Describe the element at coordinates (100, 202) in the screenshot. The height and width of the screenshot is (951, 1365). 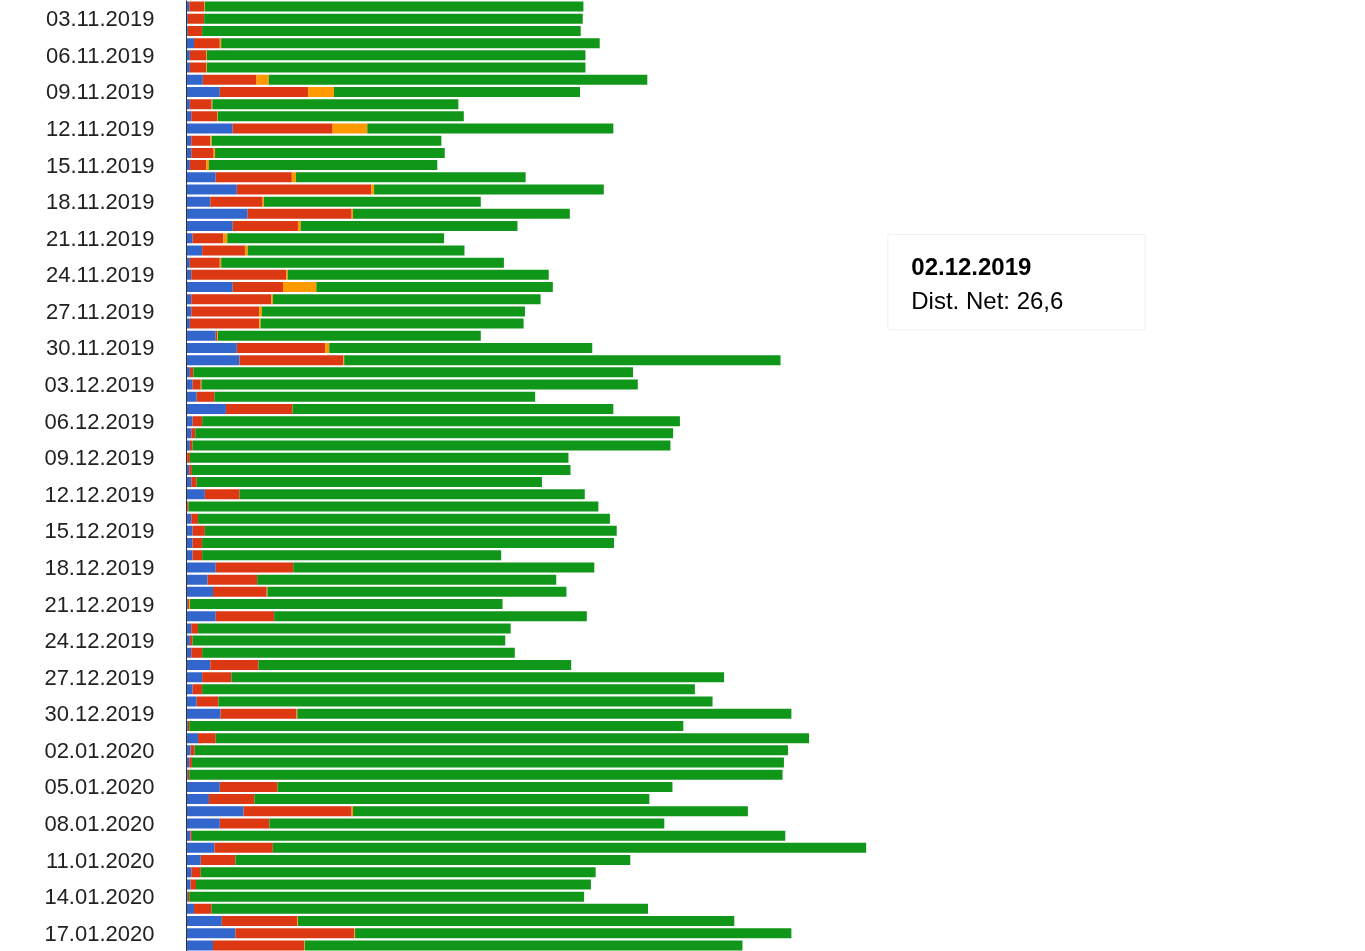
I see `y-tick-label: 18.11.2019` at that location.